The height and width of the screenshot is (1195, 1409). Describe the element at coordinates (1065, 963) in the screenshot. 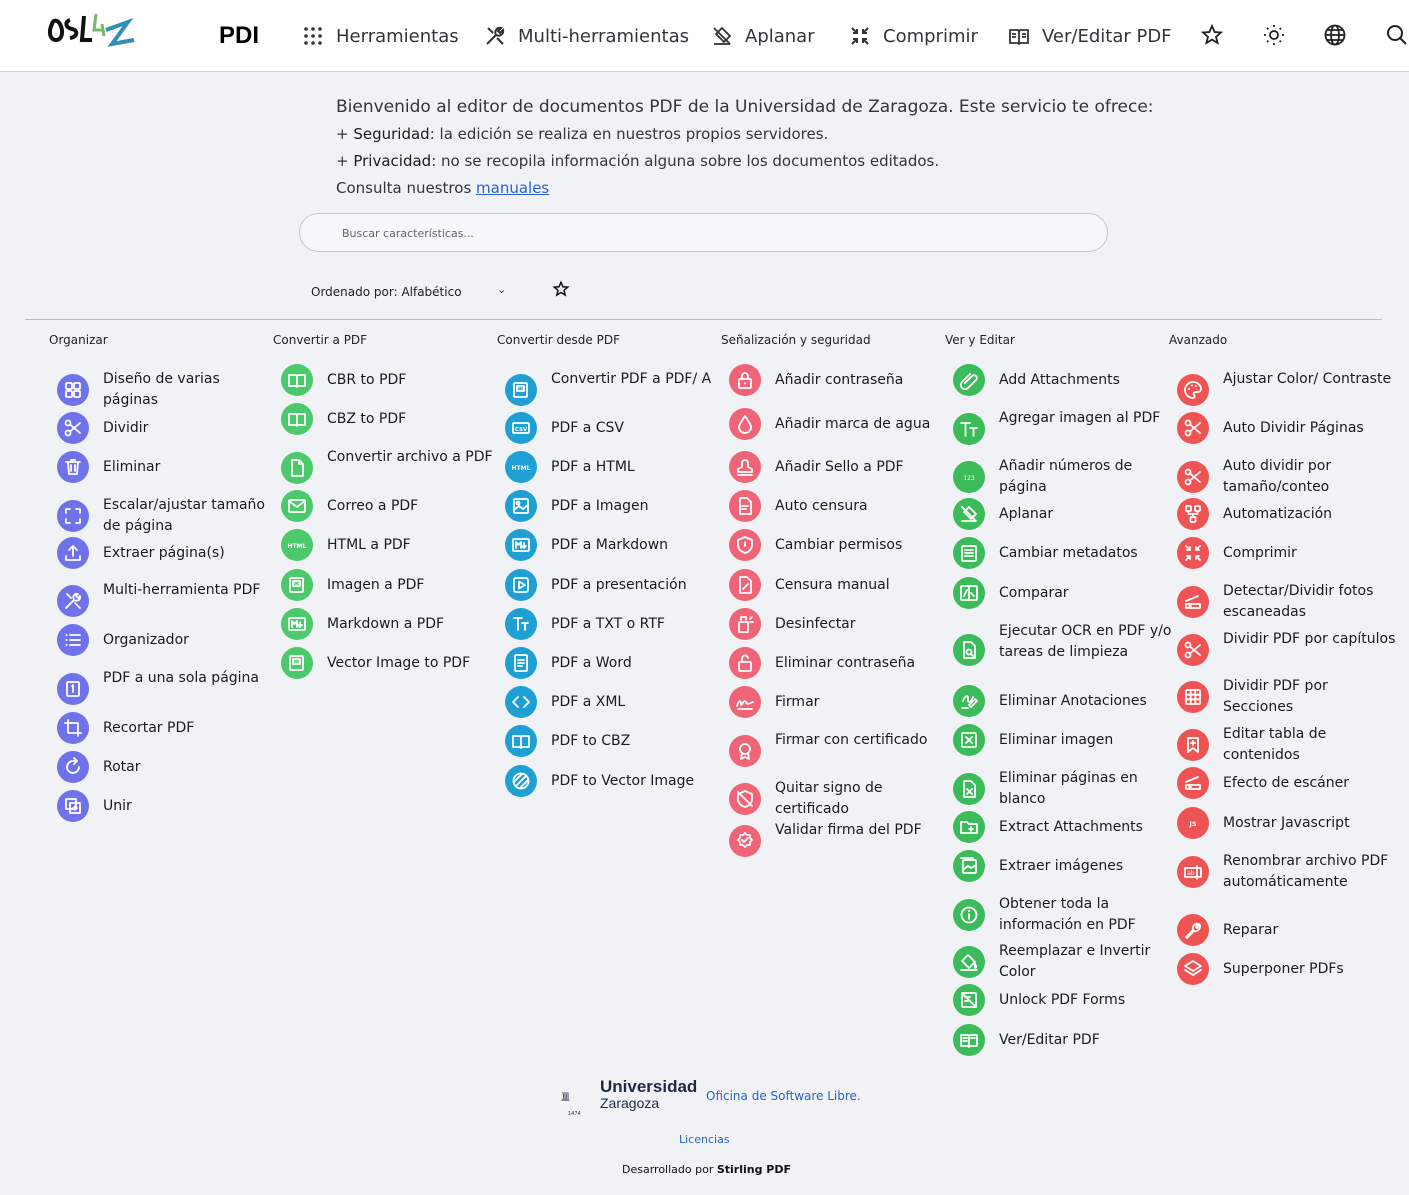

I see `tool-item: Reemplazar e Invertir Color` at that location.